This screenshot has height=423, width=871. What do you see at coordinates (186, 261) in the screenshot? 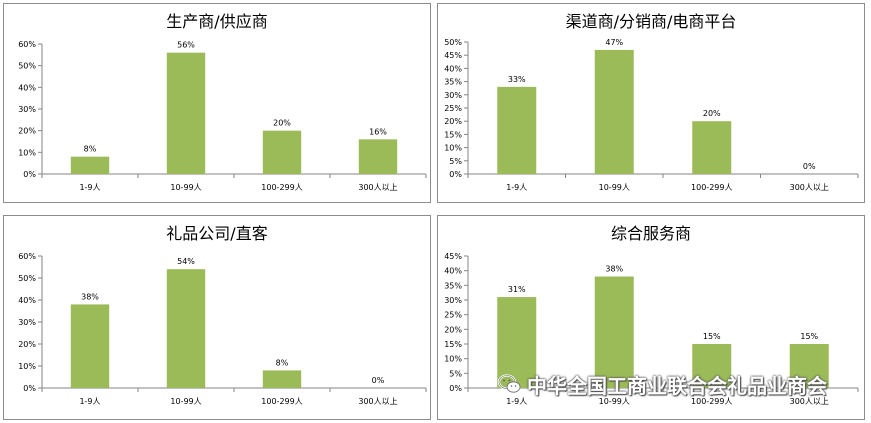
I see `data-label: 54%` at bounding box center [186, 261].